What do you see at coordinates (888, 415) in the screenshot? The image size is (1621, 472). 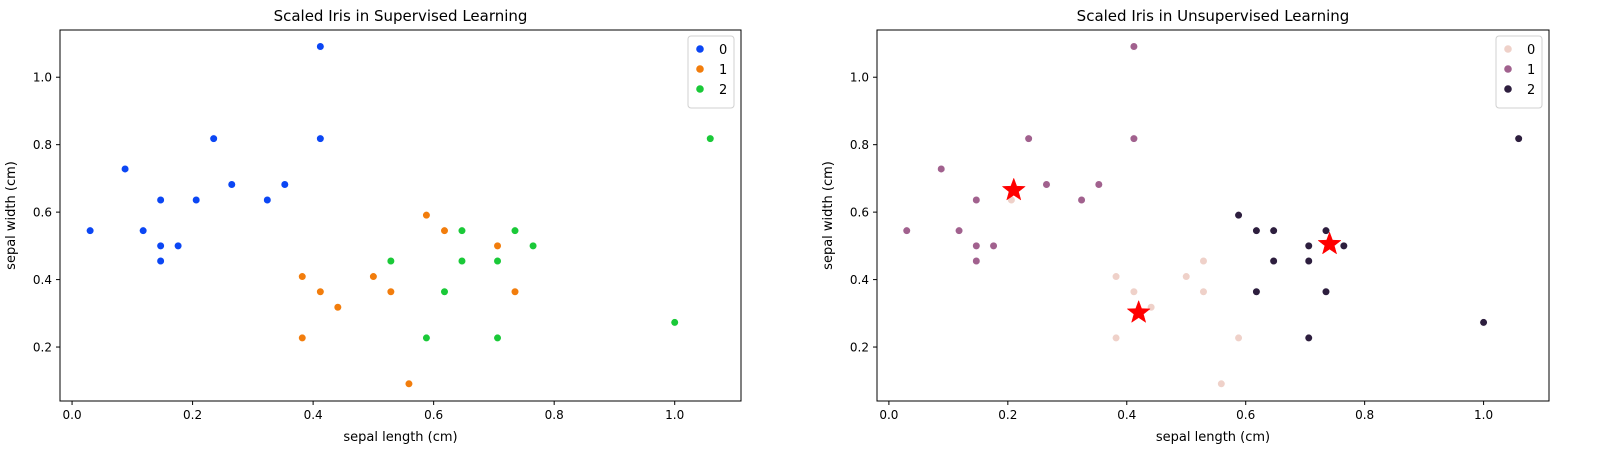 I see `x-tick-label: 0.0` at bounding box center [888, 415].